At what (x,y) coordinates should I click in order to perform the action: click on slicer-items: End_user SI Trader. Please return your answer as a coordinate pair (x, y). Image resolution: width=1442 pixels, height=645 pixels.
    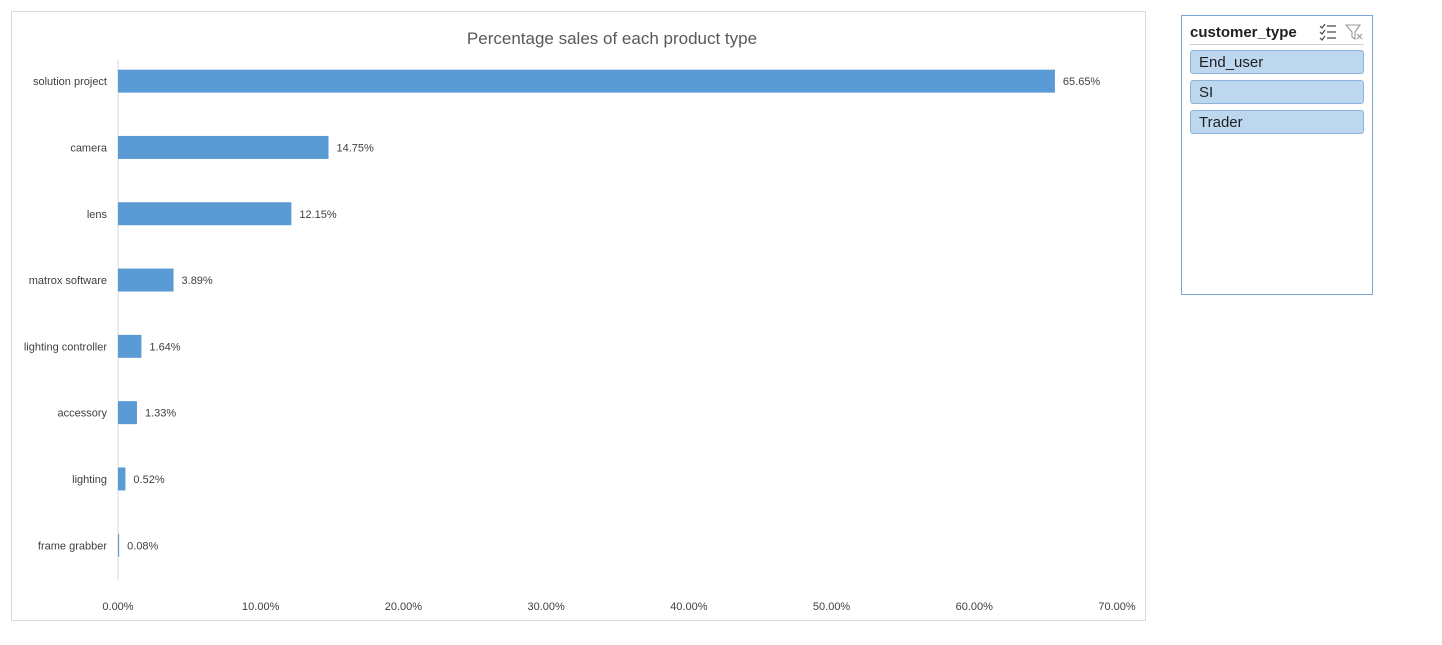
    Looking at the image, I should click on (1277, 95).